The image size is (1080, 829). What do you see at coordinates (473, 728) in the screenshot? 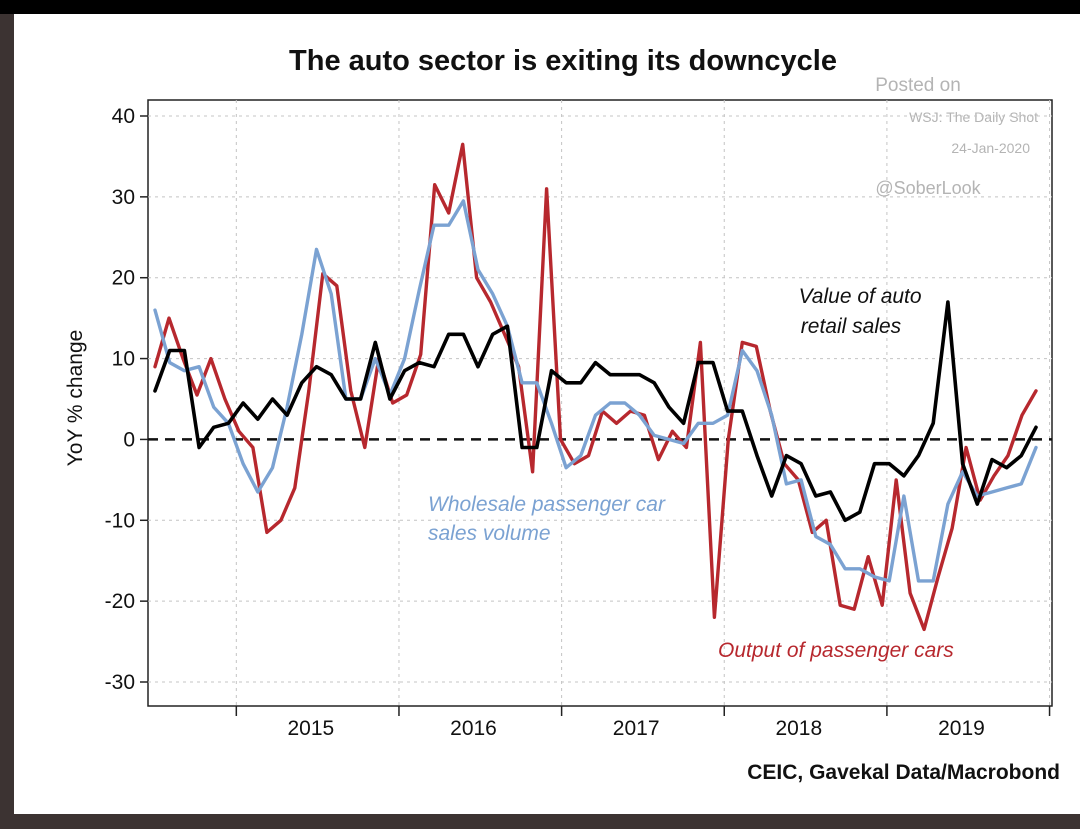
I see `x-tick-label: 2016` at bounding box center [473, 728].